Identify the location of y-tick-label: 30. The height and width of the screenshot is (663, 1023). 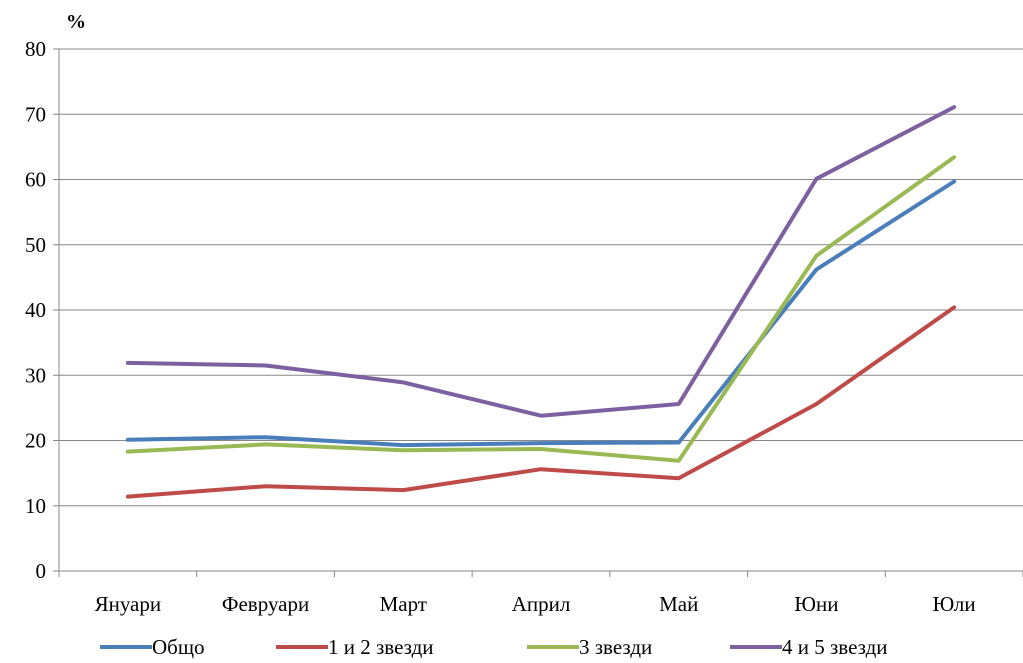
(35, 375).